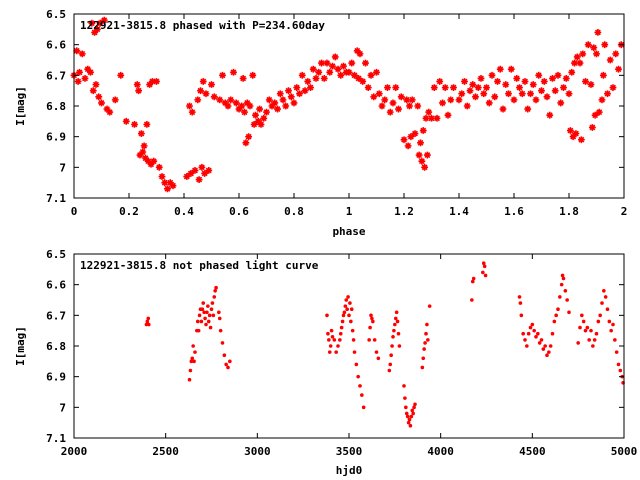 This screenshot has height=480, width=640. What do you see at coordinates (459, 211) in the screenshot?
I see `x-tick-label: 1.4` at bounding box center [459, 211].